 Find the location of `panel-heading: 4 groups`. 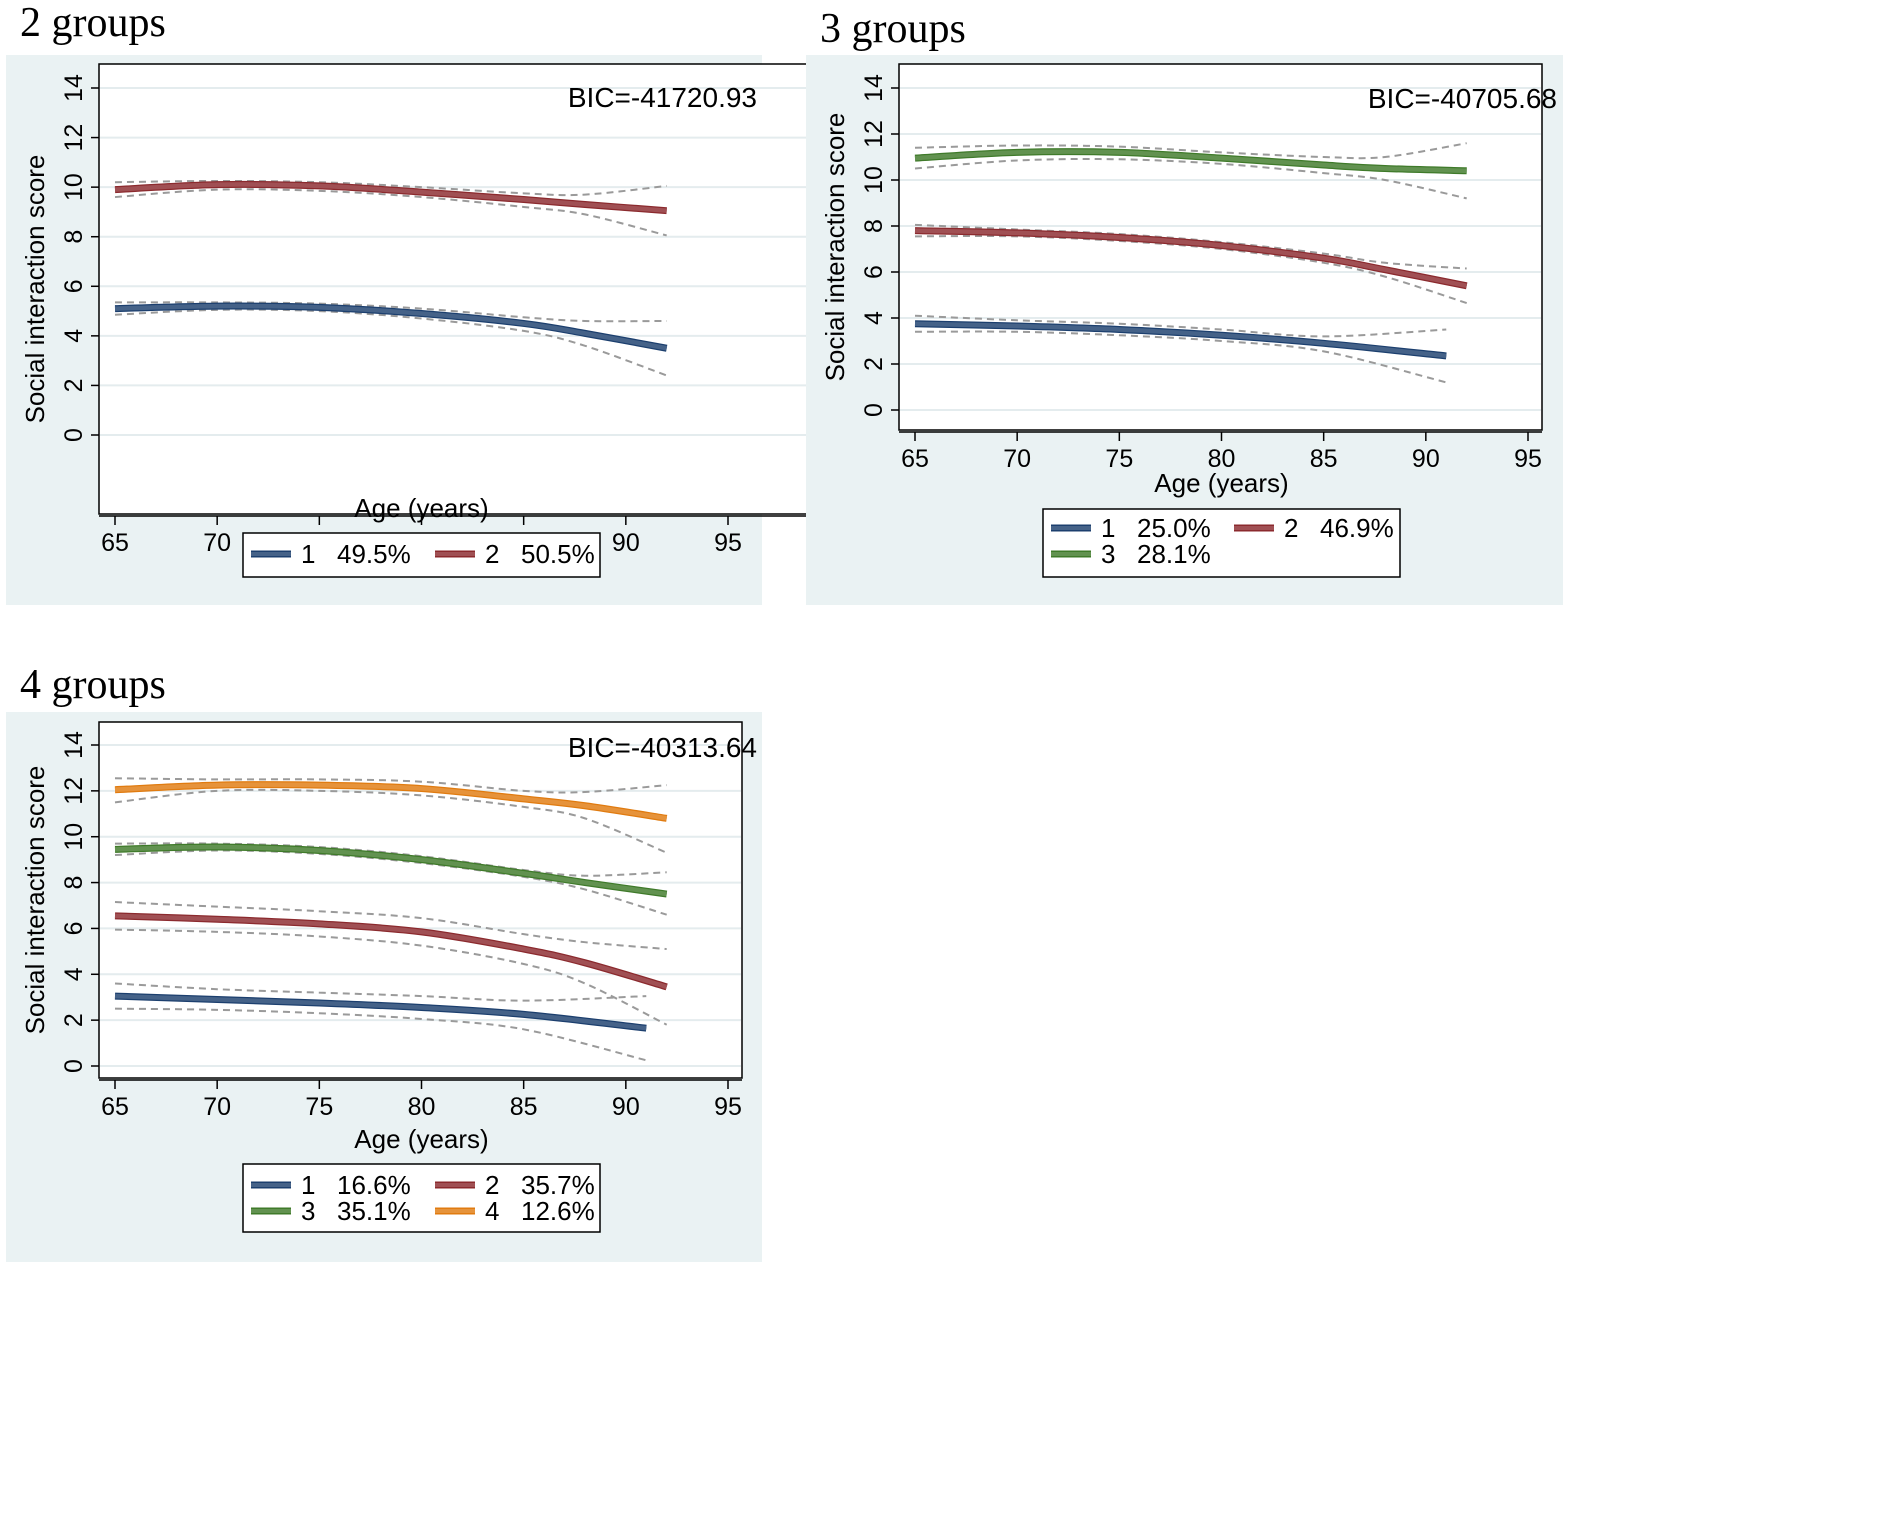

panel-heading: 4 groups is located at coordinates (93, 685).